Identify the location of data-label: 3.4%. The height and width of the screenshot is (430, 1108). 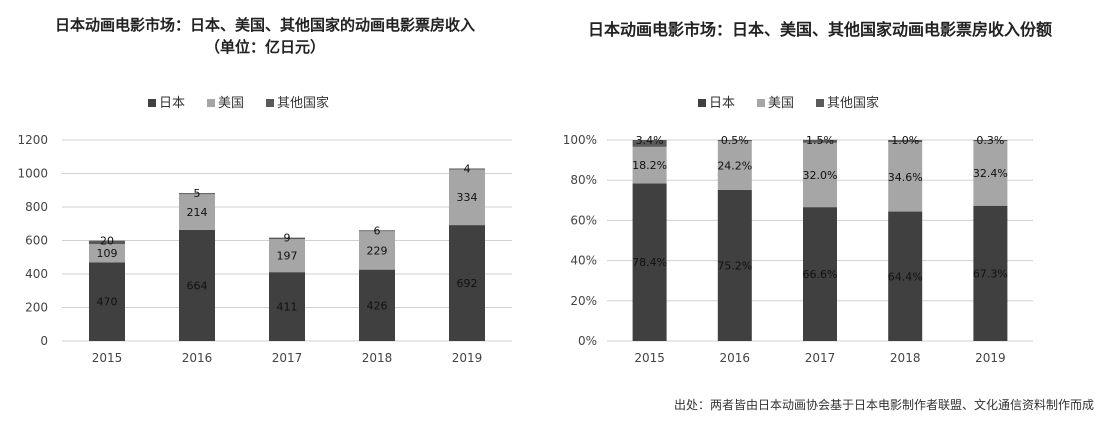
(650, 140).